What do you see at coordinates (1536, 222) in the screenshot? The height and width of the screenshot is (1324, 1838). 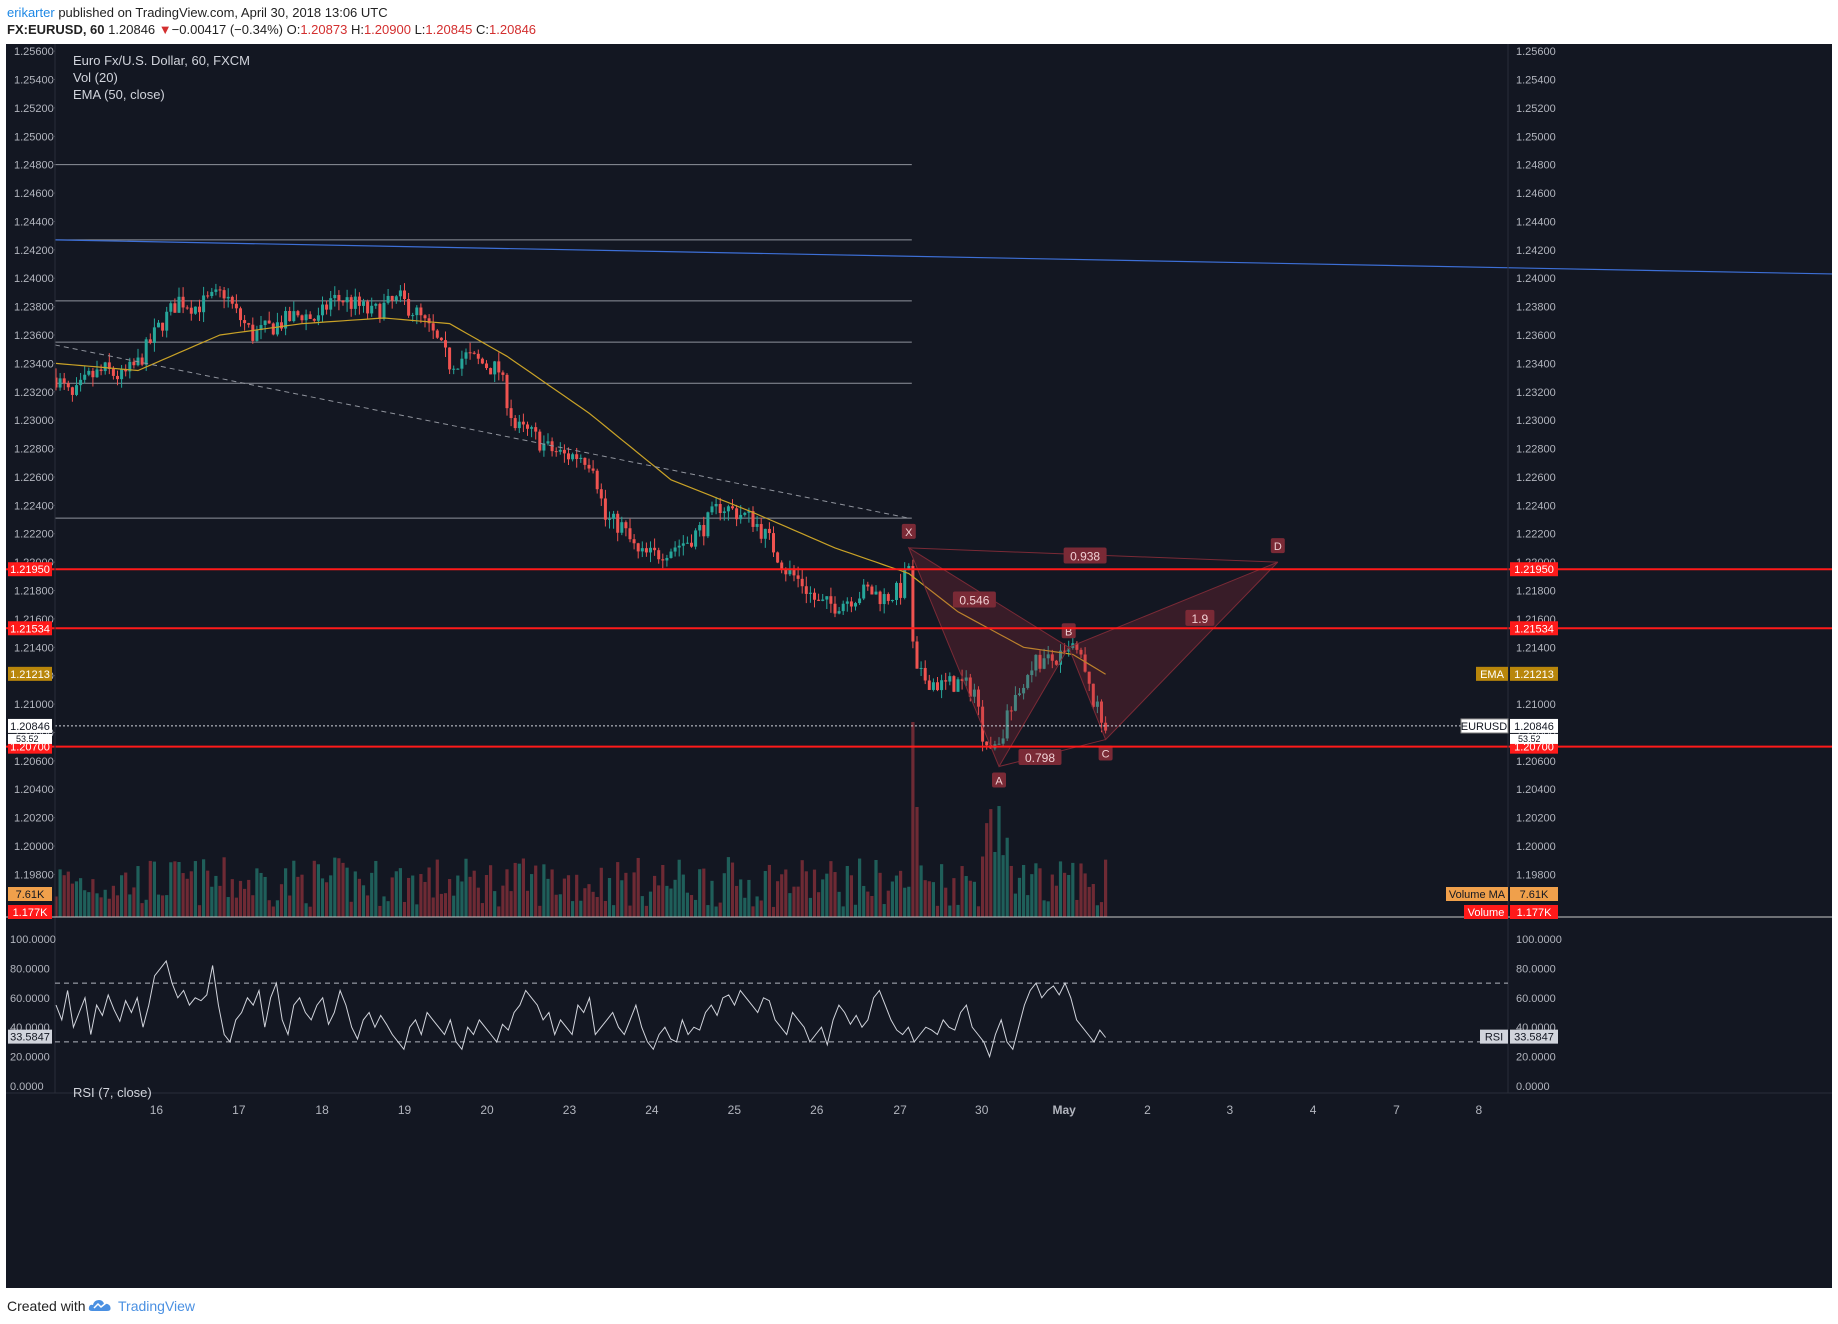 I see `y-tick-right: 1.24400` at bounding box center [1536, 222].